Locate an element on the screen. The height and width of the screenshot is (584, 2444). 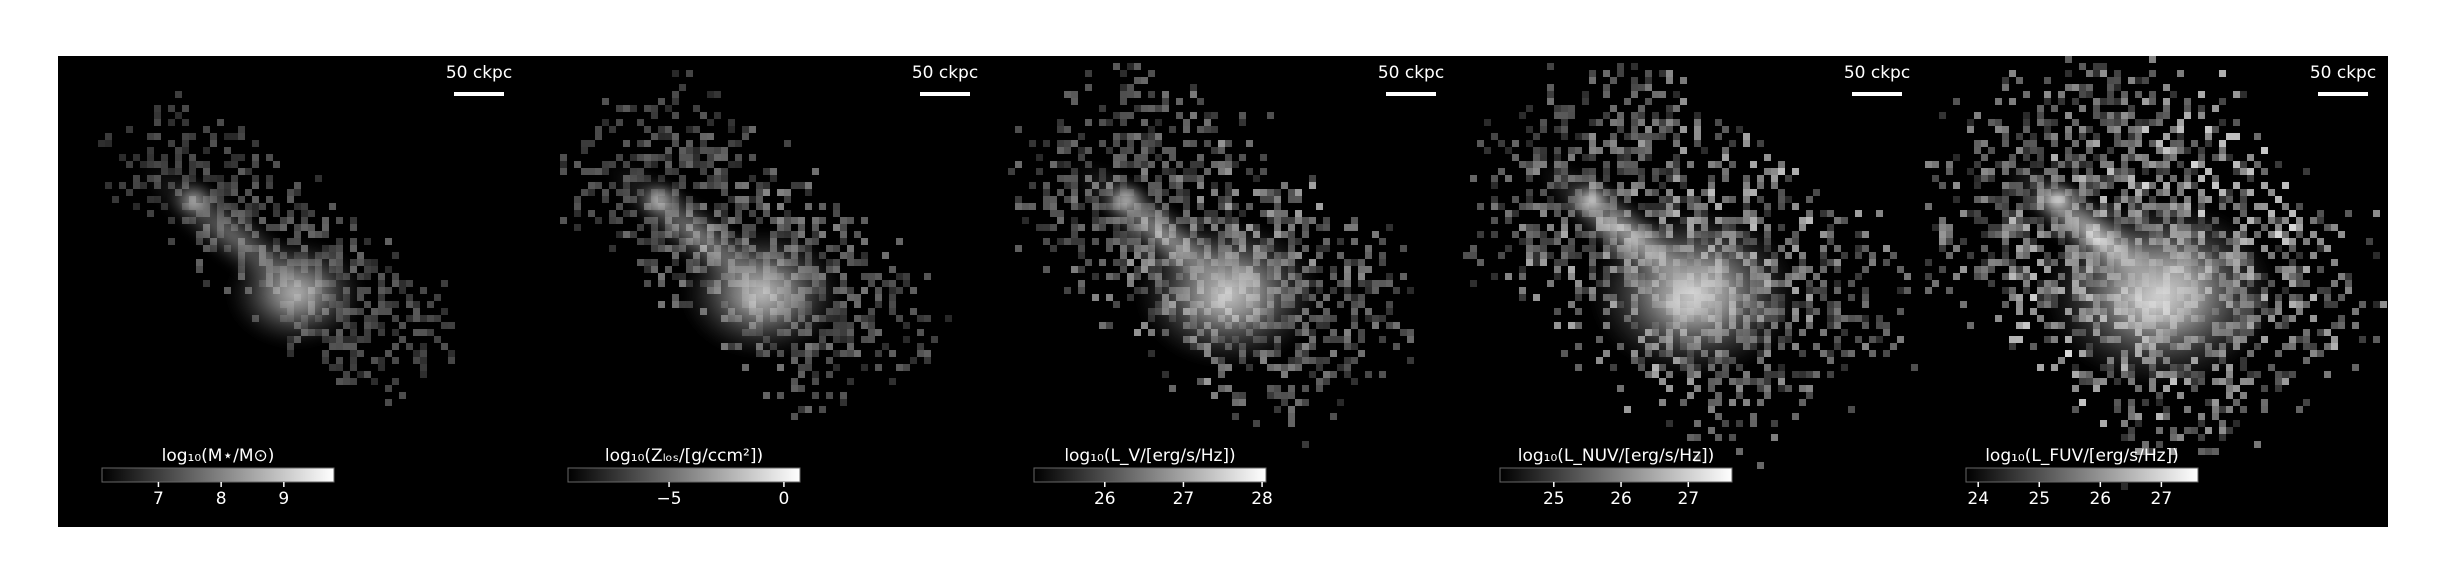
colorbar-tick-label: 26 is located at coordinates (1621, 499).